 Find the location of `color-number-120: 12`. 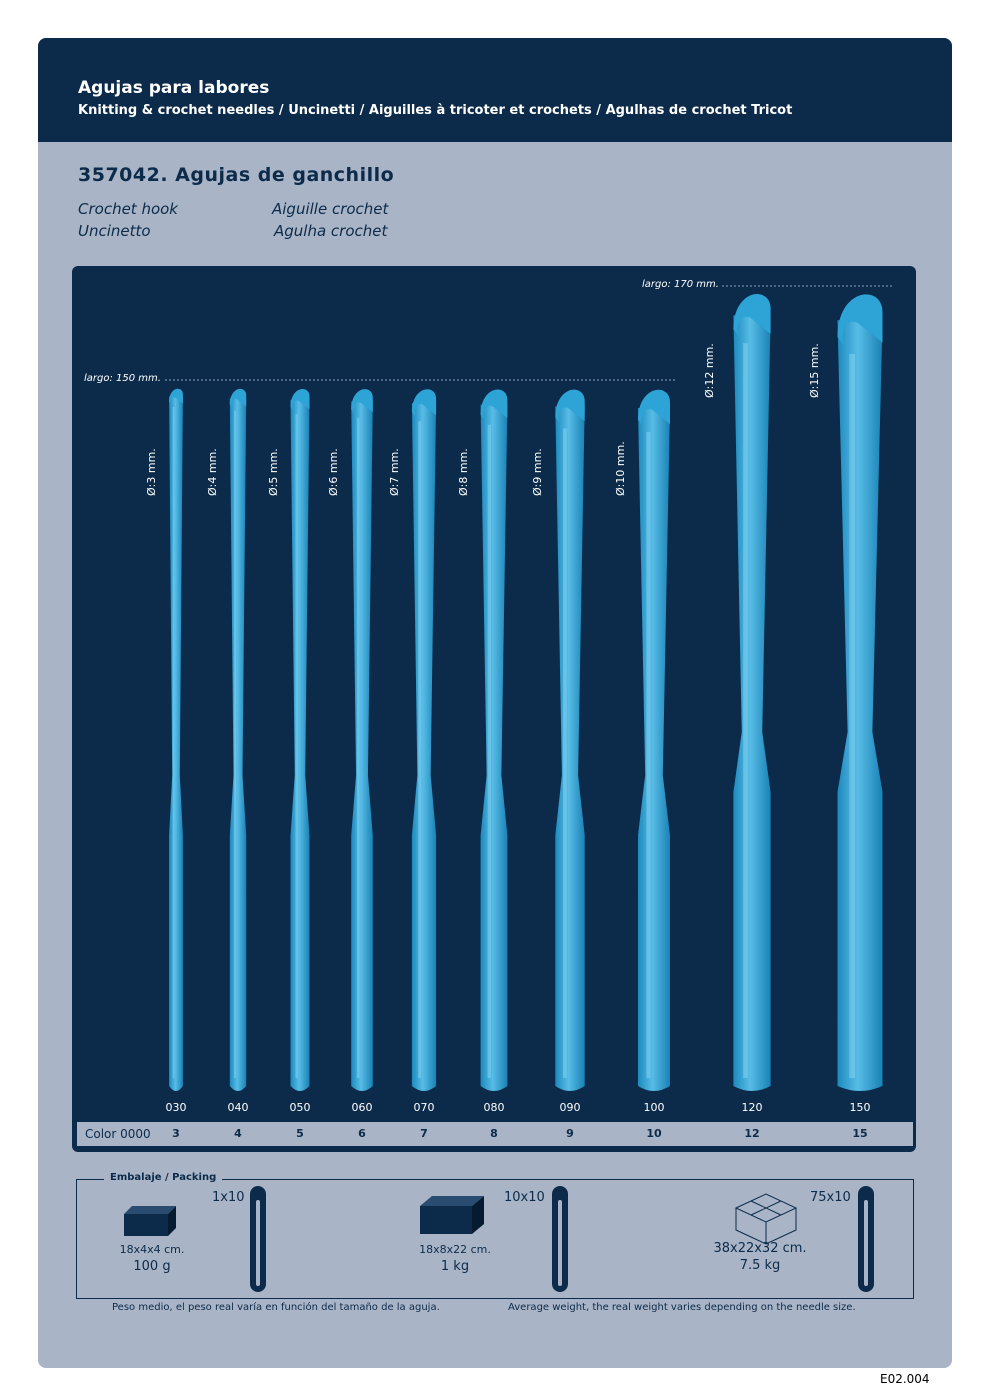

color-number-120: 12 is located at coordinates (752, 1133).